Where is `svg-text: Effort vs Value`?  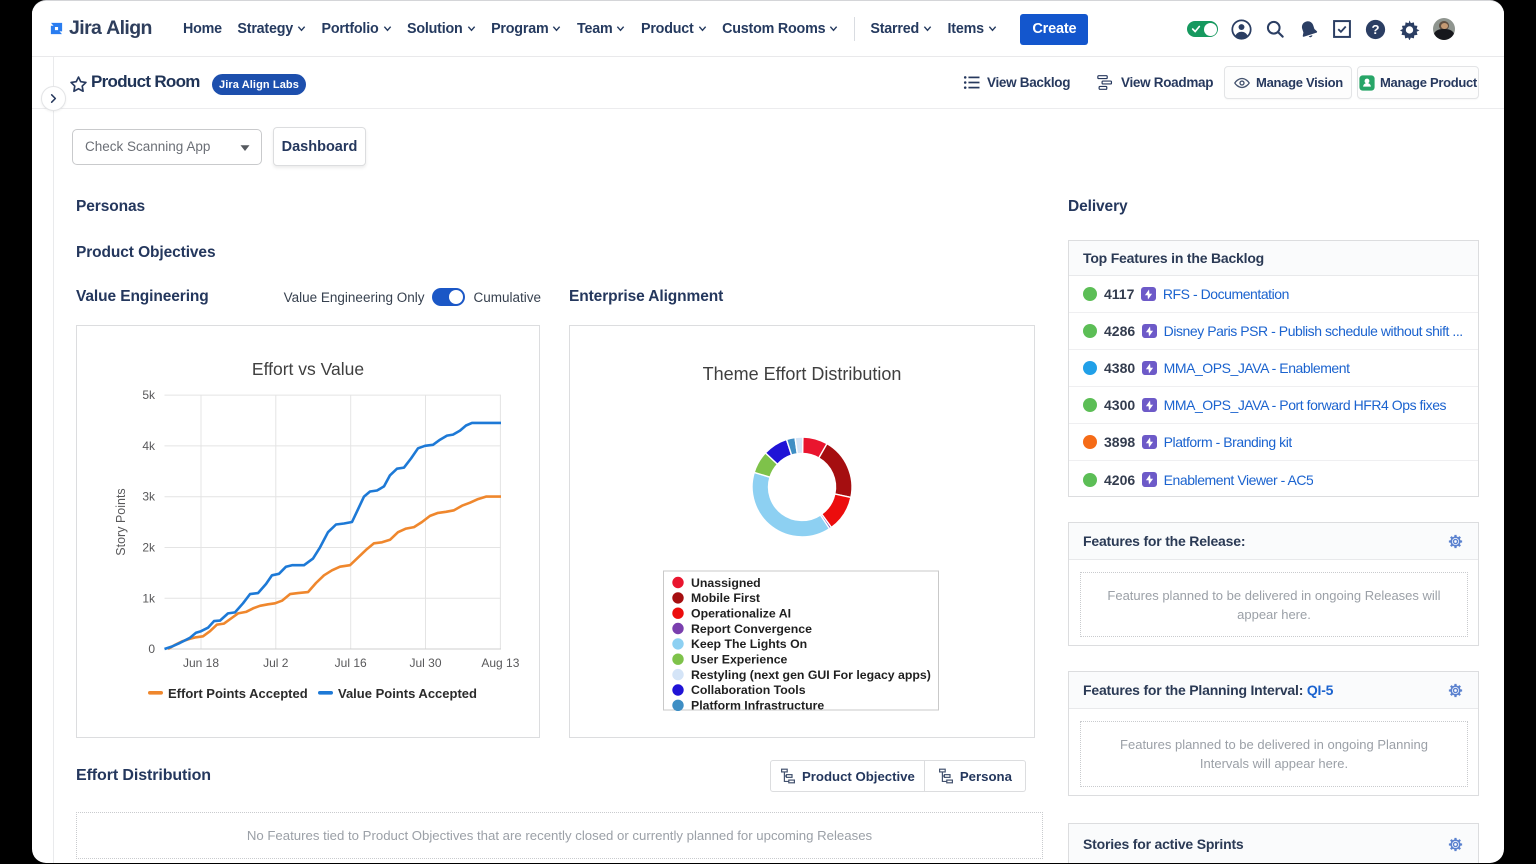 svg-text: Effort vs Value is located at coordinates (308, 369).